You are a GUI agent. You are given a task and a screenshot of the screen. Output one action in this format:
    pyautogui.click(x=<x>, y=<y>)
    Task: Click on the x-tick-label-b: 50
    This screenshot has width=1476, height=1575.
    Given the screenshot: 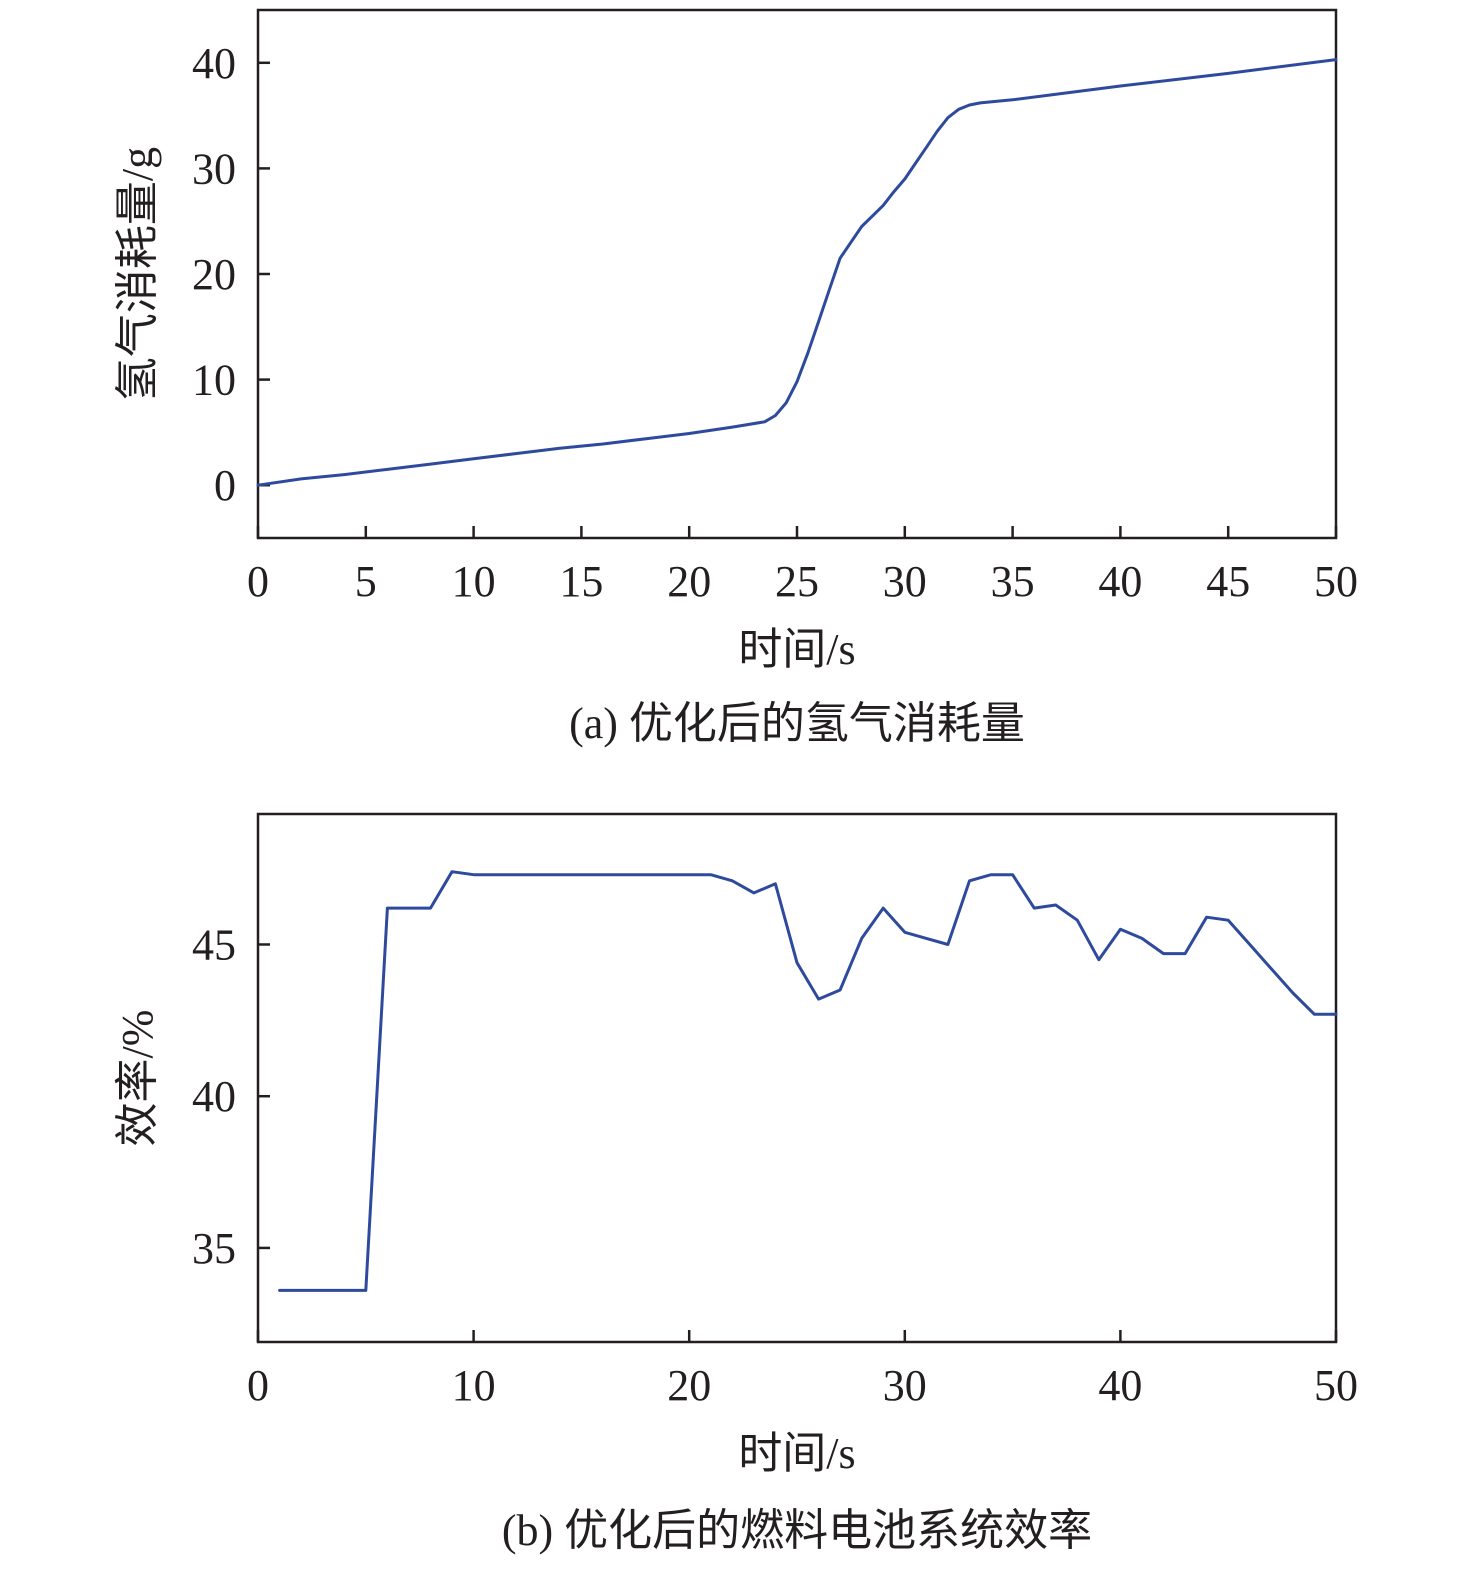 What is the action you would take?
    pyautogui.click(x=1336, y=1385)
    